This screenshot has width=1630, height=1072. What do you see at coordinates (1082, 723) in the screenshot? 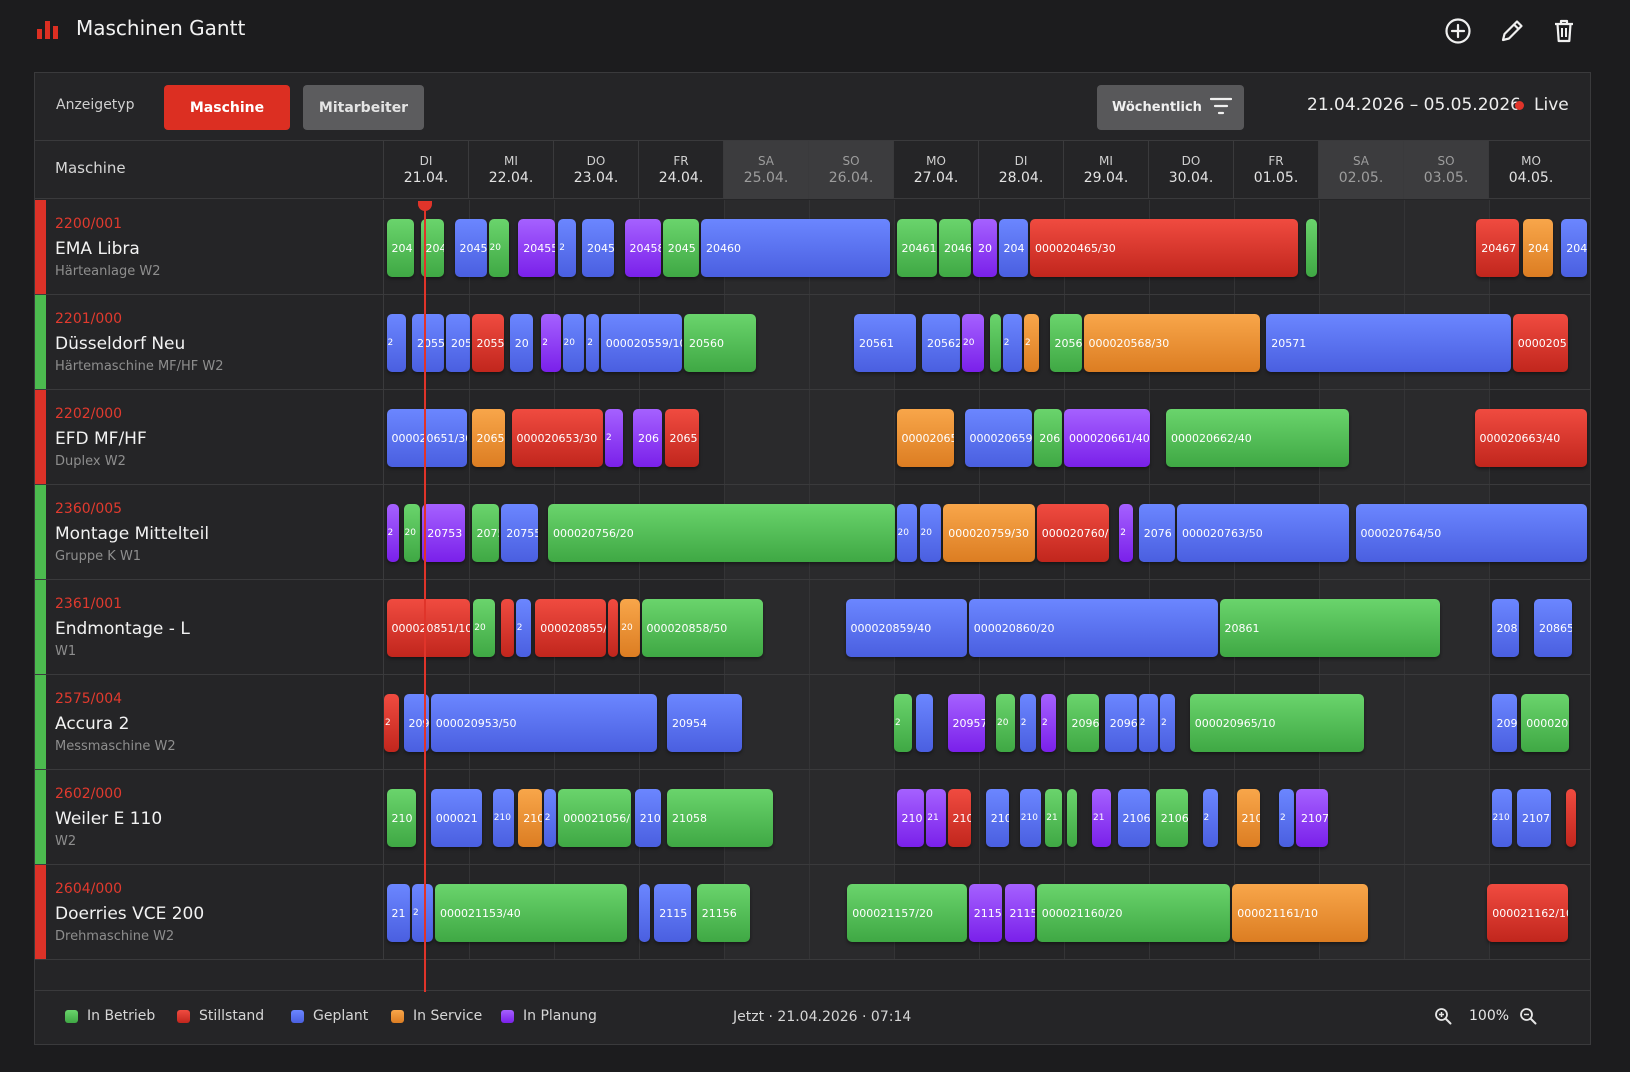
I see `order-bar: 2096` at bounding box center [1082, 723].